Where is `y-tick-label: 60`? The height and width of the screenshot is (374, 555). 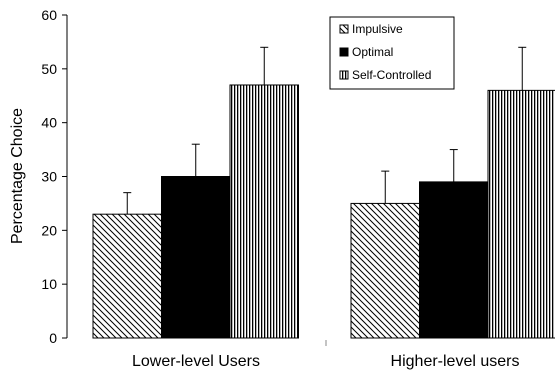 y-tick-label: 60 is located at coordinates (49, 15).